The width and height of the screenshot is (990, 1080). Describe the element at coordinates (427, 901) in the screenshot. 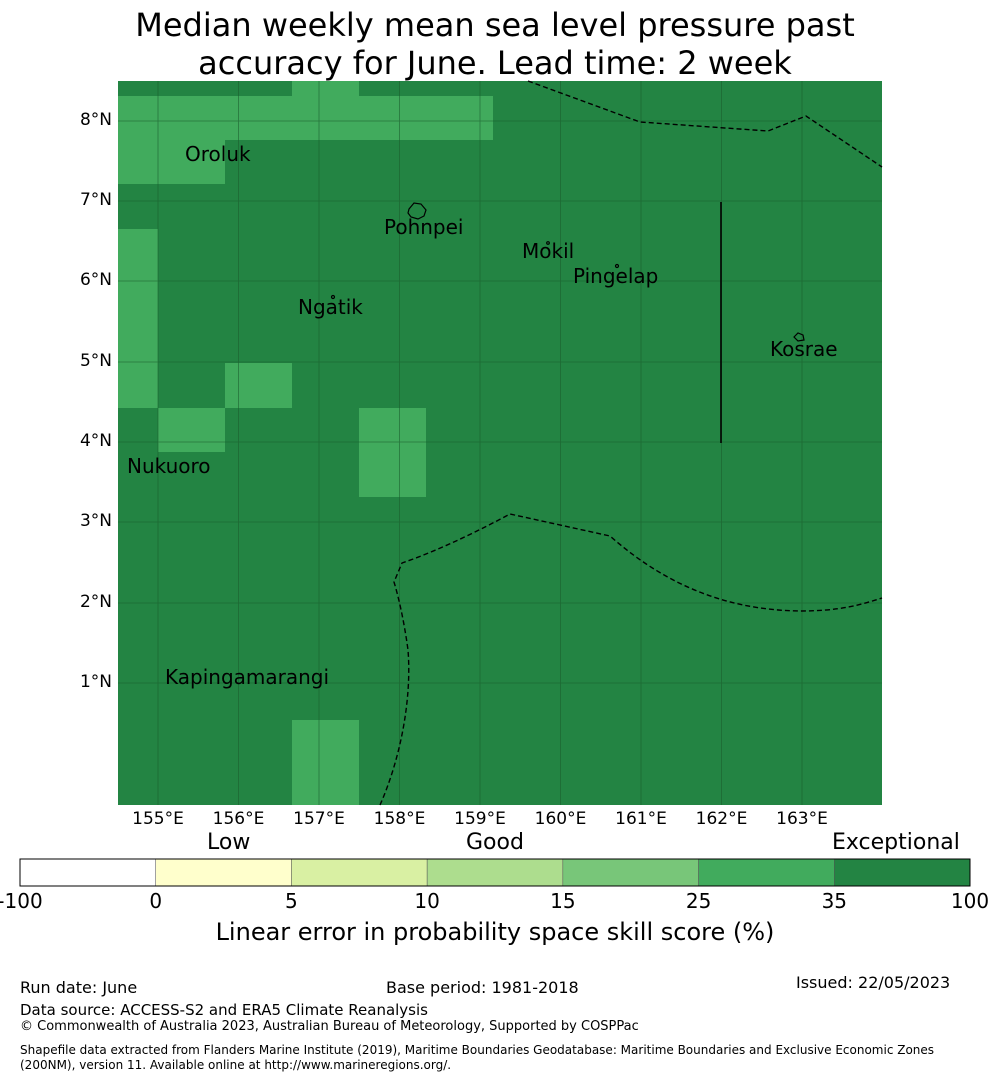

I see `colorbar-tick-10: 10` at that location.